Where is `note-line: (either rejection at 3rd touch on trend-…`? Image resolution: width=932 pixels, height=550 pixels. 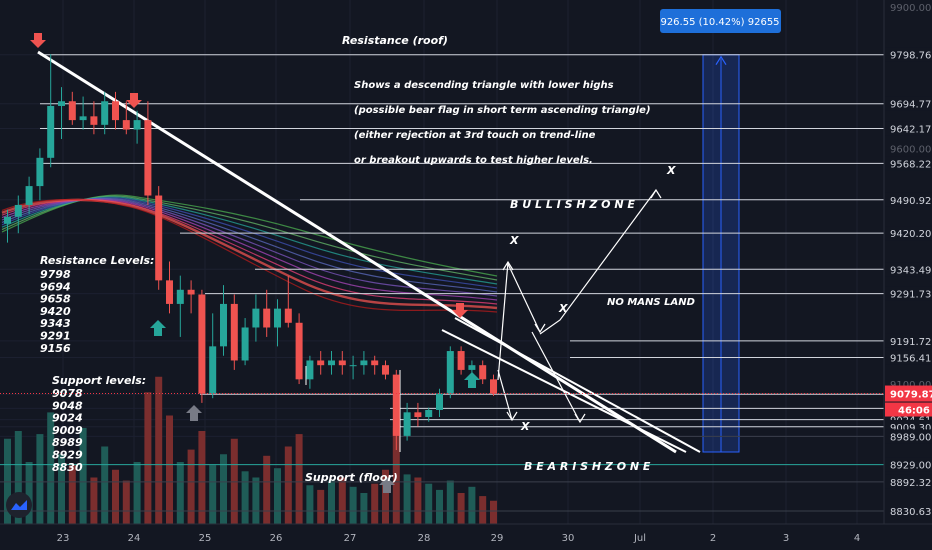
note-line: (either rejection at 3rd touch on trend-… is located at coordinates (475, 135).